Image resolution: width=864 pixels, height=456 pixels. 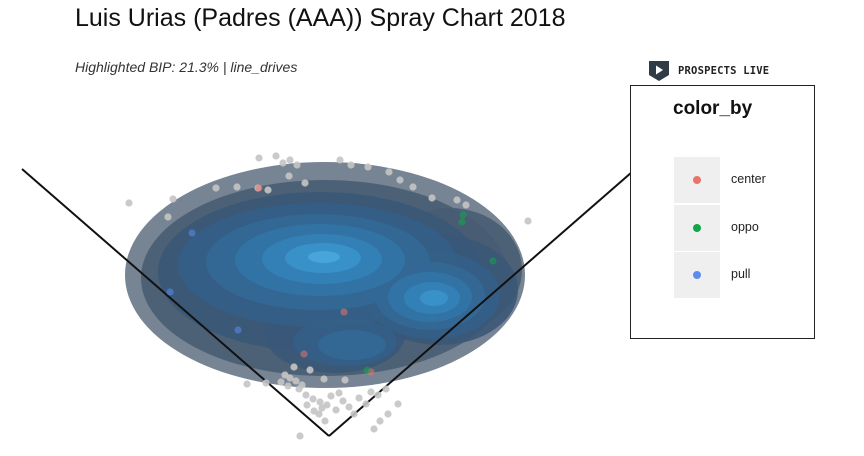 I want to click on legend-label-oppo: oppo, so click(x=745, y=227).